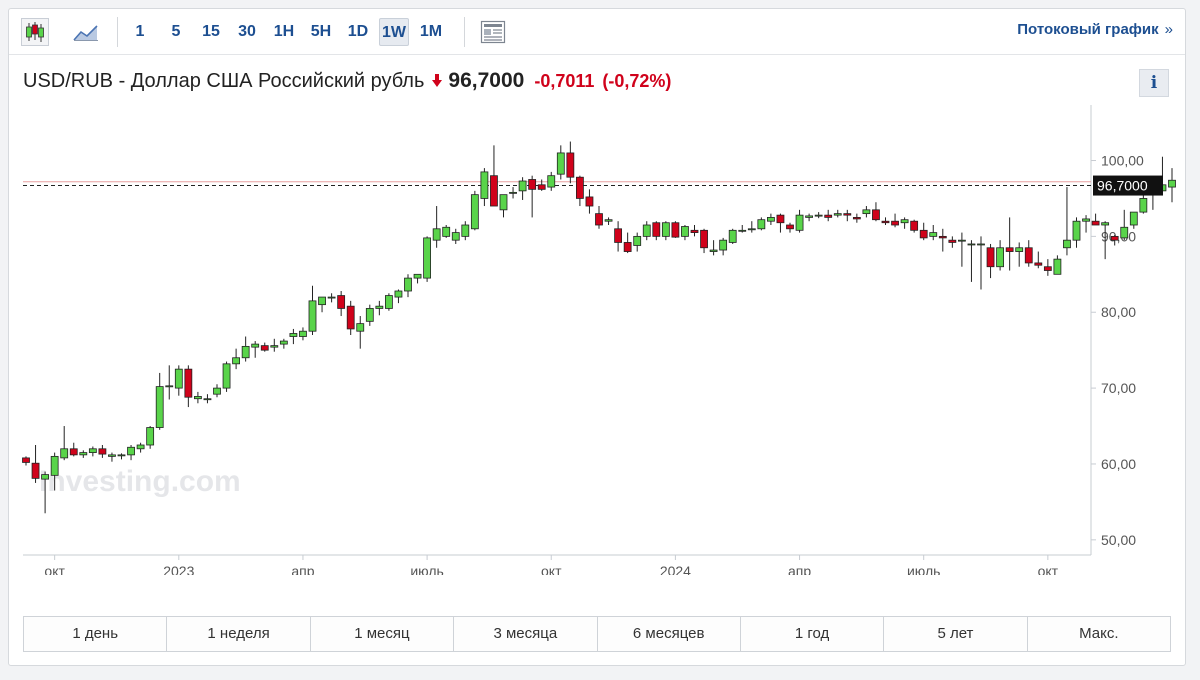 This screenshot has height=680, width=1200. What do you see at coordinates (86, 32) in the screenshot?
I see `area-chart-icon` at bounding box center [86, 32].